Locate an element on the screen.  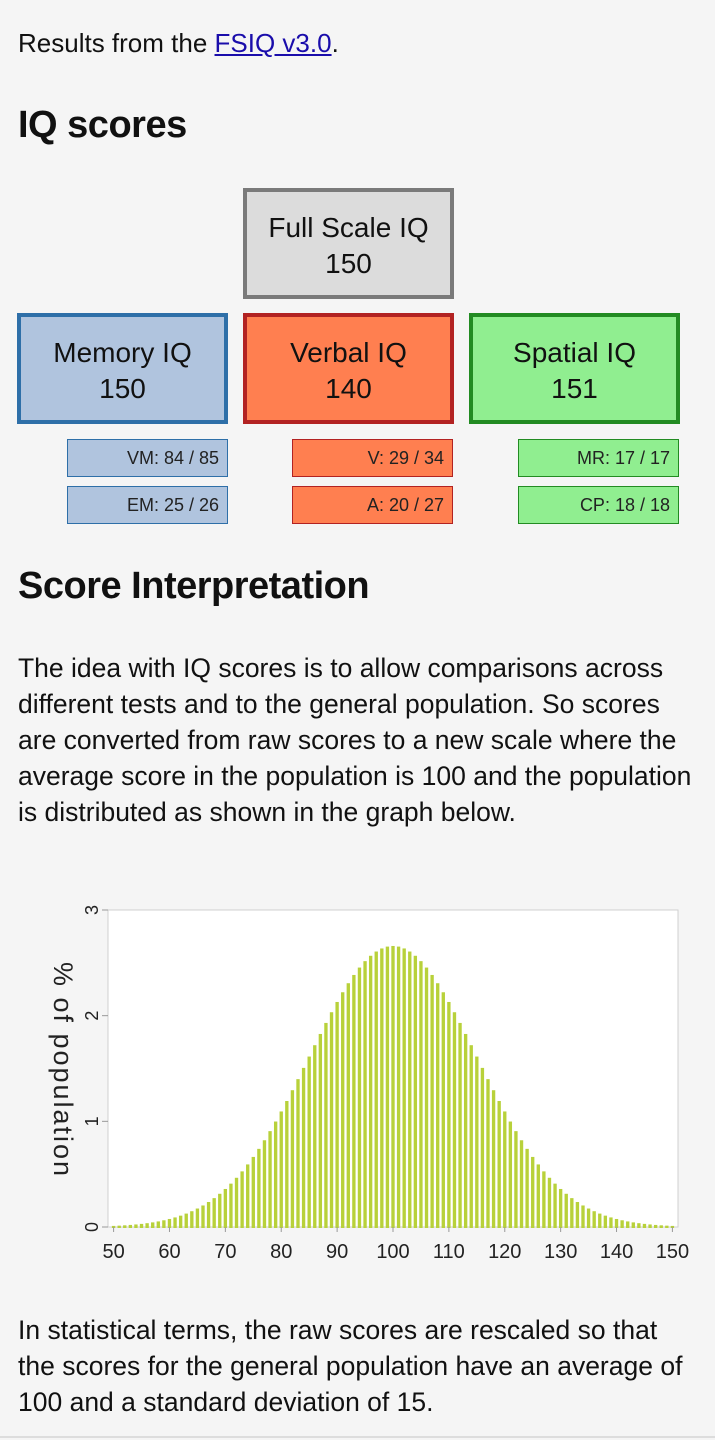
full-scale-iq-label: Full Scale IQ is located at coordinates (348, 227).